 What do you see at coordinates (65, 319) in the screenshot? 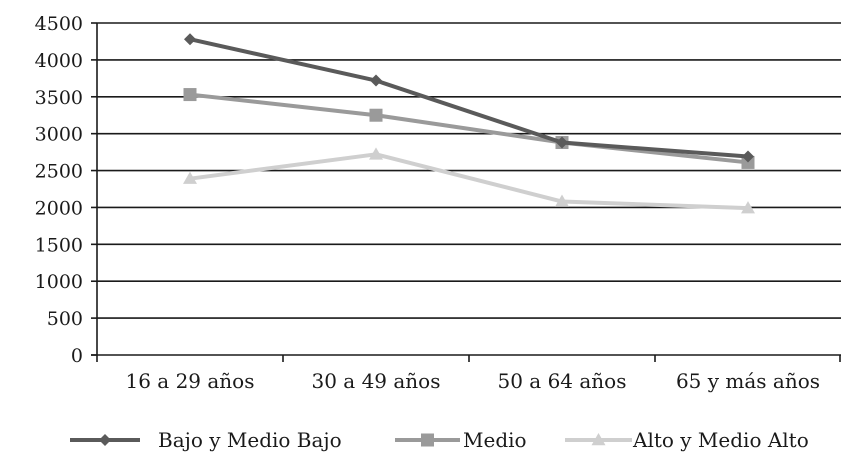
I see `y-tick-label: 500` at bounding box center [65, 319].